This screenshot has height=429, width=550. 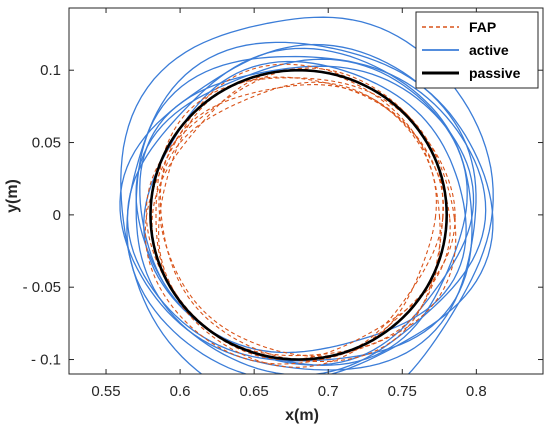 I want to click on x-tick-label: 0.7, so click(x=328, y=391).